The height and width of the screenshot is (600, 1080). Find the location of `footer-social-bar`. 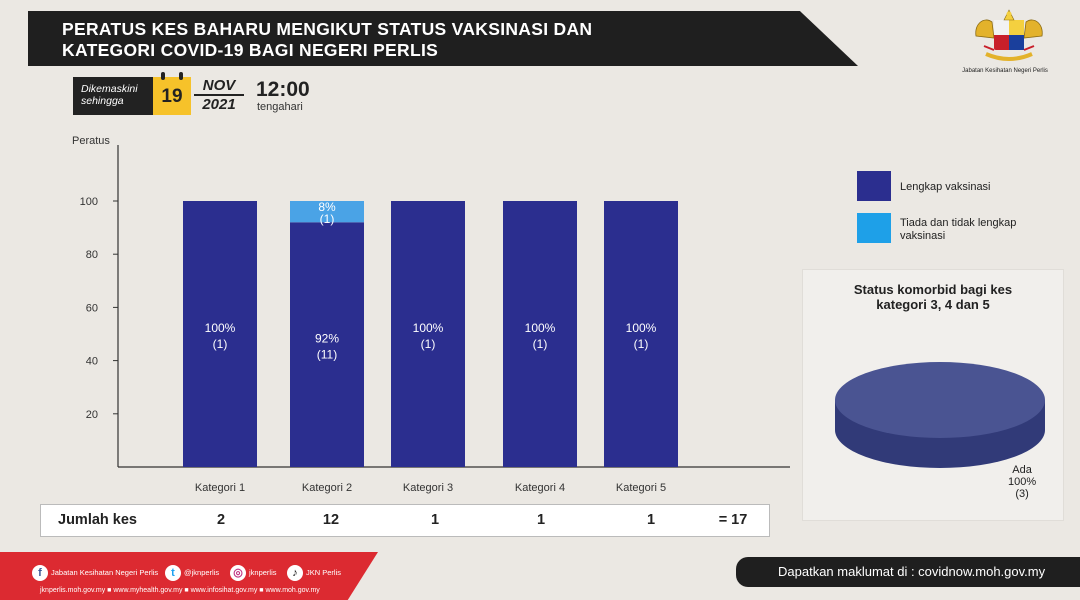

footer-social-bar is located at coordinates (189, 576).